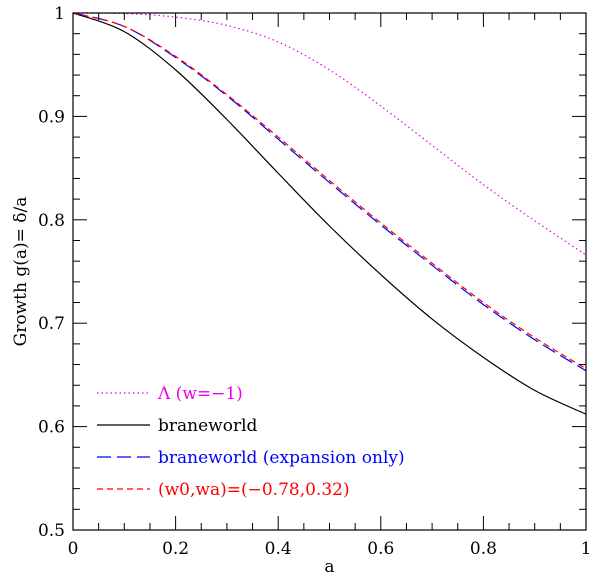 The height and width of the screenshot is (574, 594). I want to click on y-tick-label: 1, so click(59, 14).